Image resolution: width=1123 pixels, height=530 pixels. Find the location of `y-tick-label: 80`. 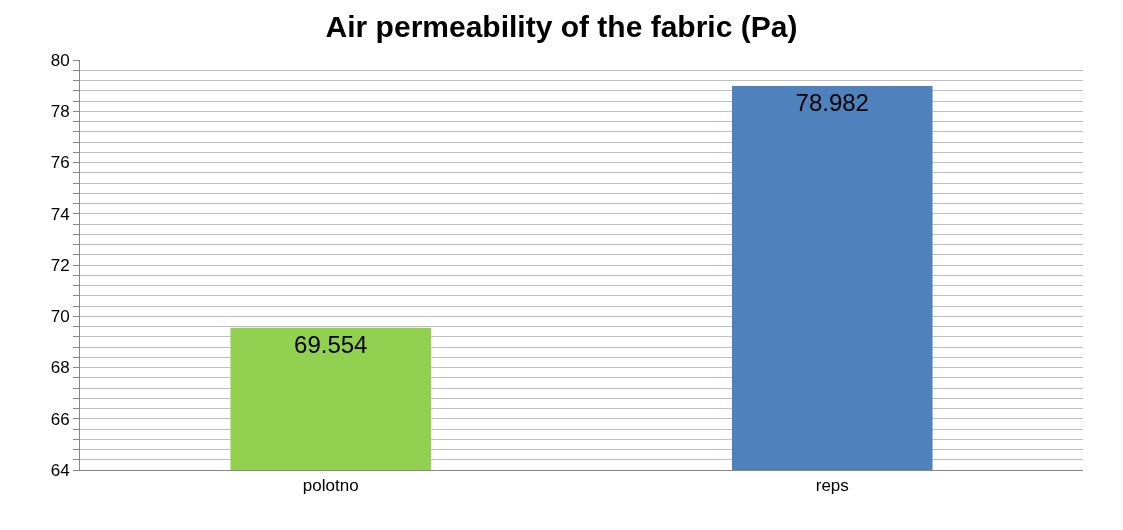

y-tick-label: 80 is located at coordinates (60, 60).